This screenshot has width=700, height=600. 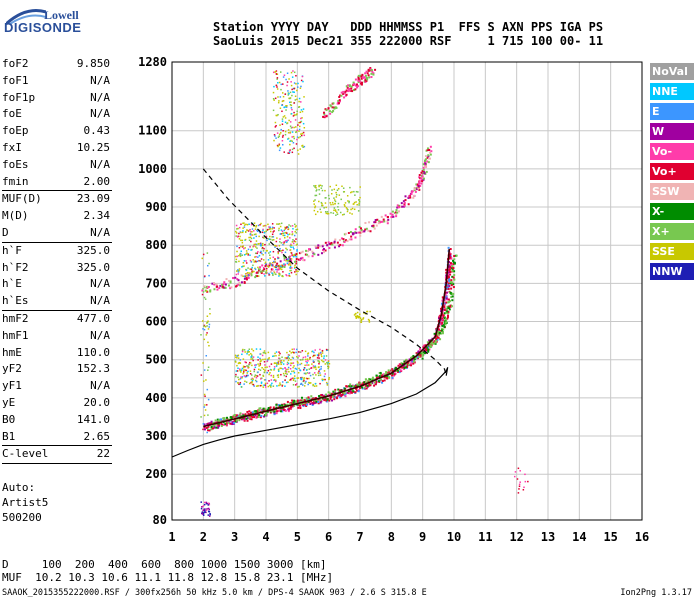 I want to click on param-row-b0: B0 141.0, so click(x=57, y=420).